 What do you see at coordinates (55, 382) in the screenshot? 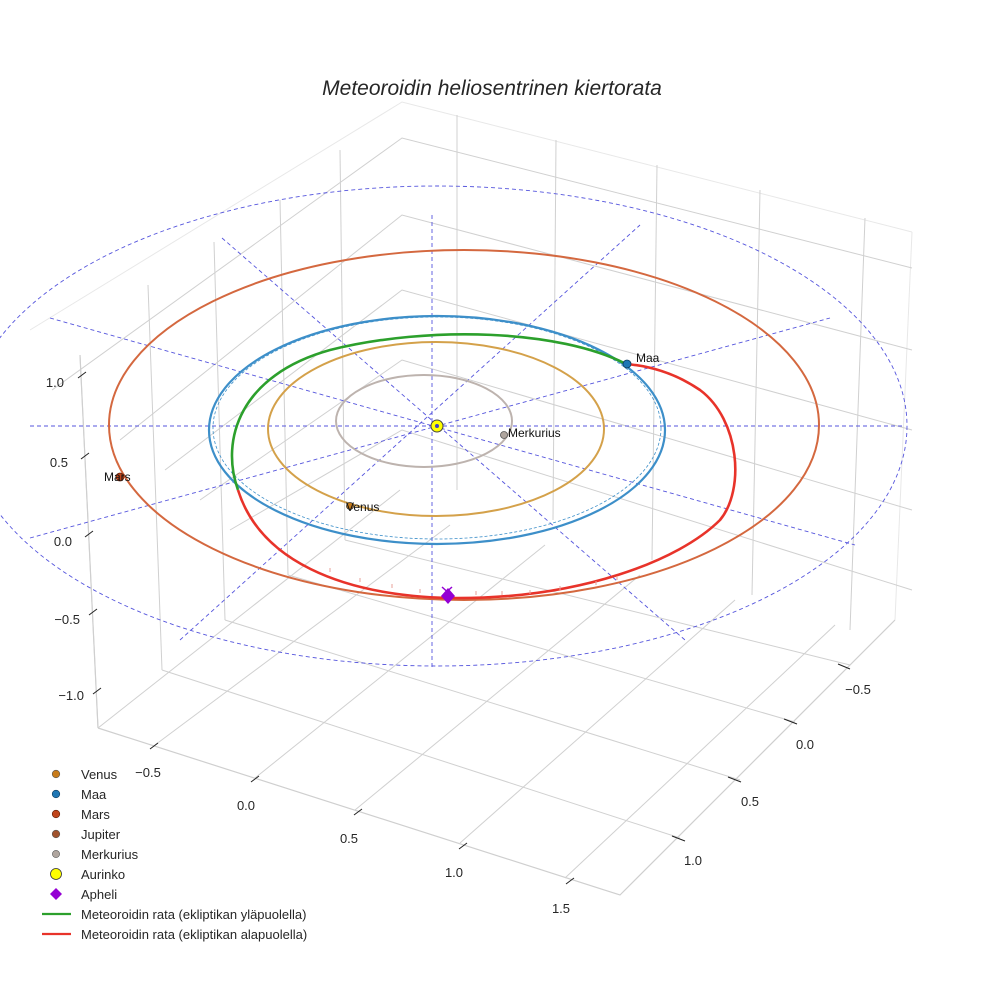
I see `z-tick-label: 1.0` at bounding box center [55, 382].